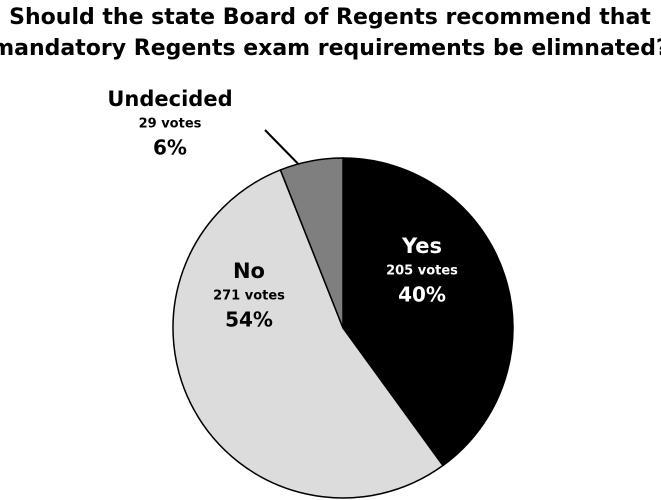 The image size is (661, 500). What do you see at coordinates (169, 99) in the screenshot?
I see `slice-label: Undecided` at bounding box center [169, 99].